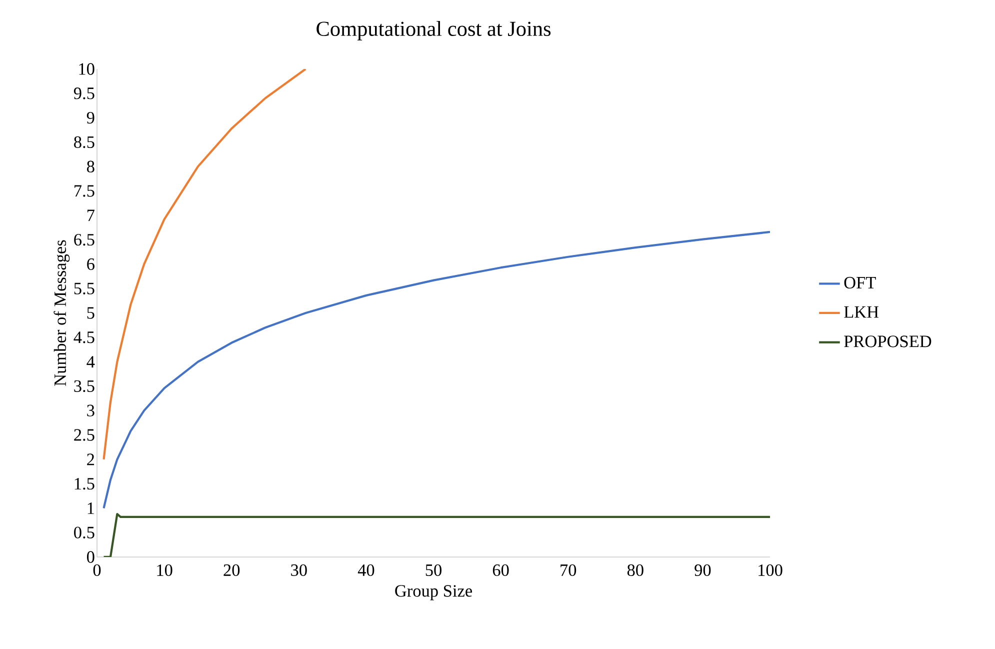 The width and height of the screenshot is (995, 649). I want to click on y-tick-label: 1.5, so click(84, 484).